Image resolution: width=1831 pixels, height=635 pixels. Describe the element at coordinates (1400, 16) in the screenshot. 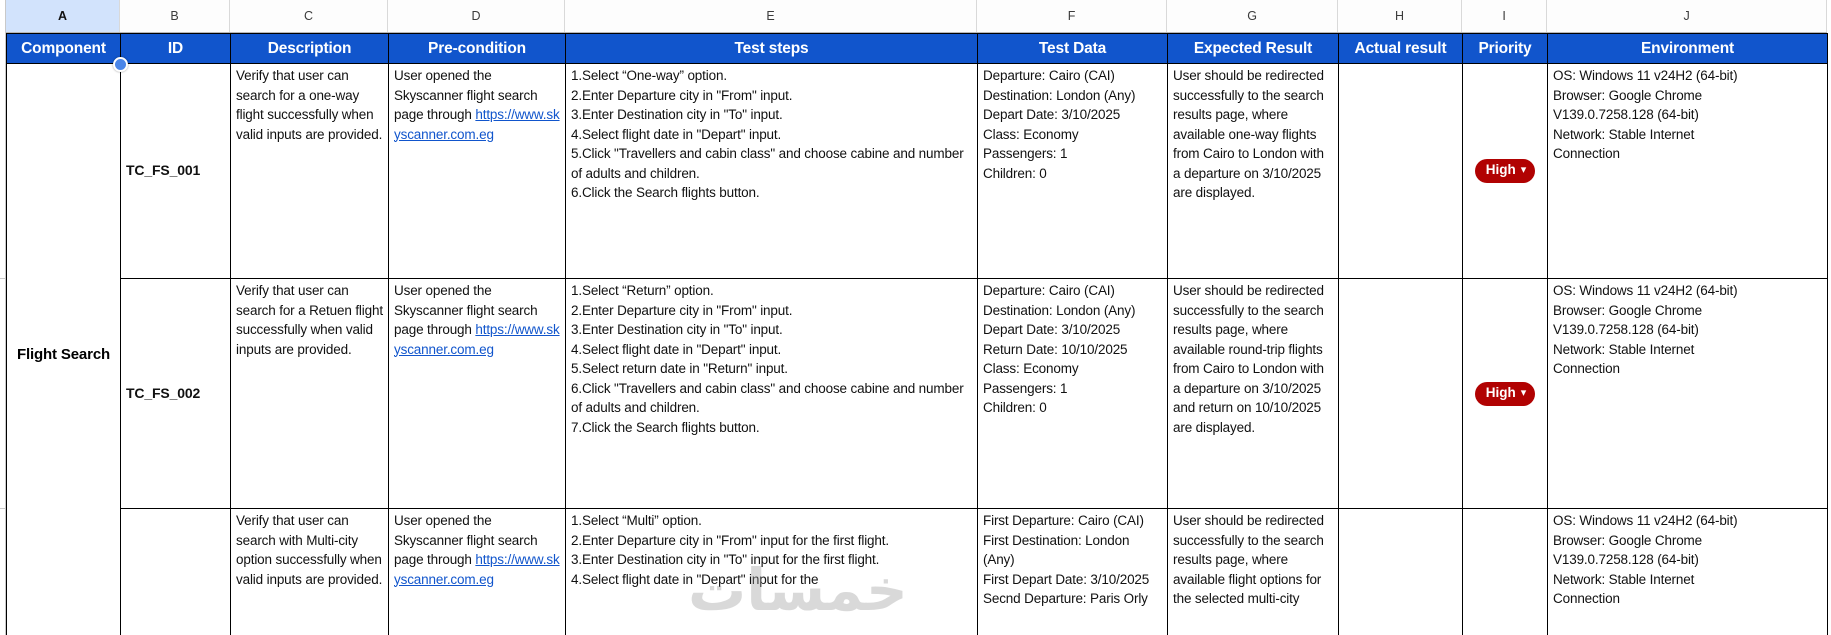

I see `column-header-h: H` at that location.